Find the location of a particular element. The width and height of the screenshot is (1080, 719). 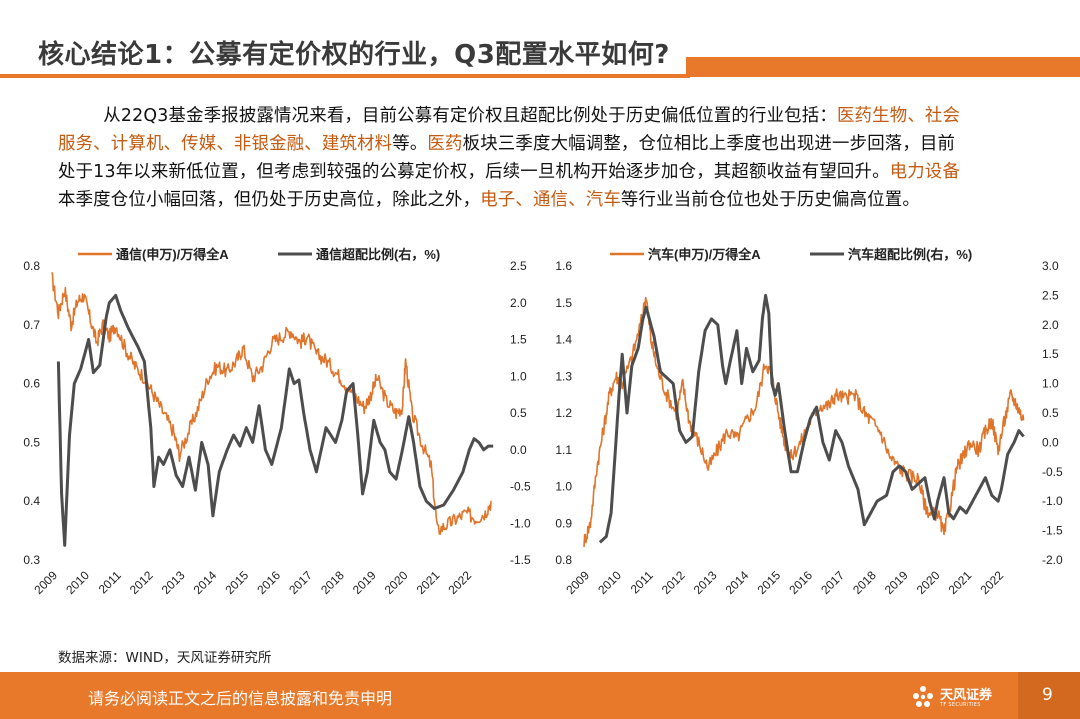

highlighted-industry: 医药生物、社会 is located at coordinates (898, 116).